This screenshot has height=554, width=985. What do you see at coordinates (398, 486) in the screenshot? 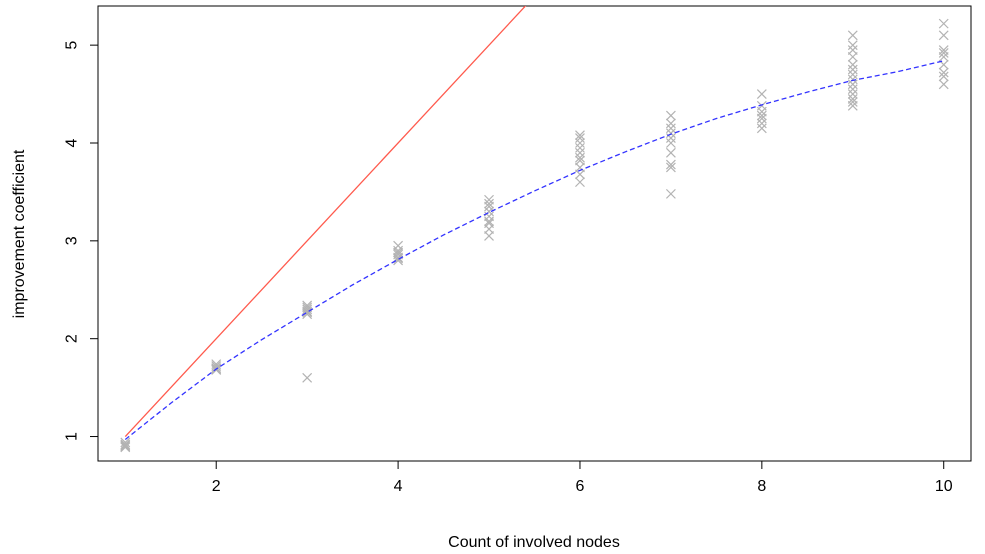
I see `x-tick-label: 4` at bounding box center [398, 486].